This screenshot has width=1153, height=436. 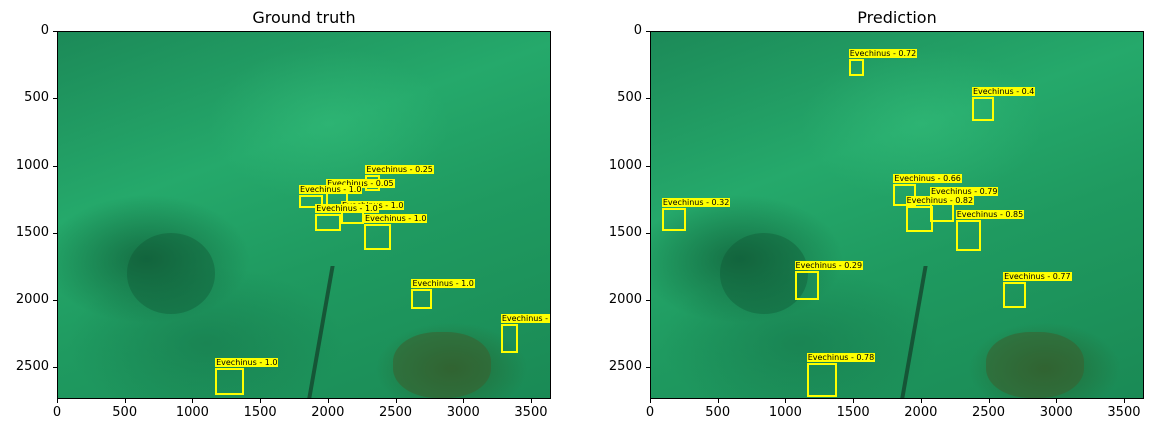 What do you see at coordinates (399, 169) in the screenshot?
I see `detection-label: Evechinus - 0.25` at bounding box center [399, 169].